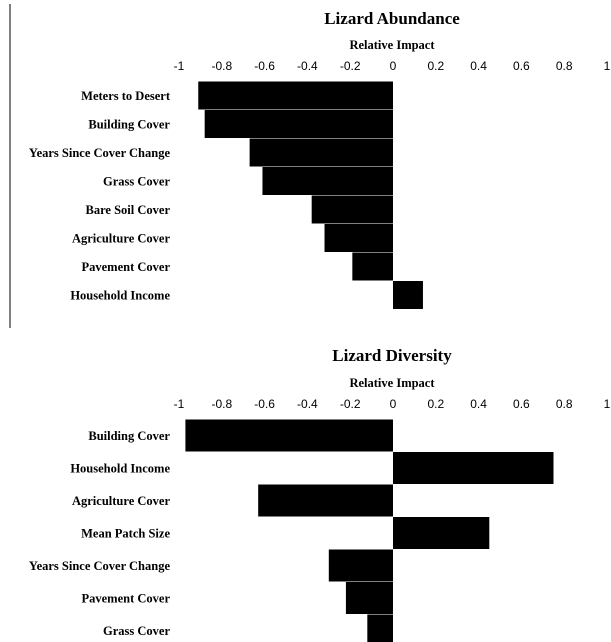 The image size is (611, 642). I want to click on chart-title: Lizard Diversity, so click(392, 355).